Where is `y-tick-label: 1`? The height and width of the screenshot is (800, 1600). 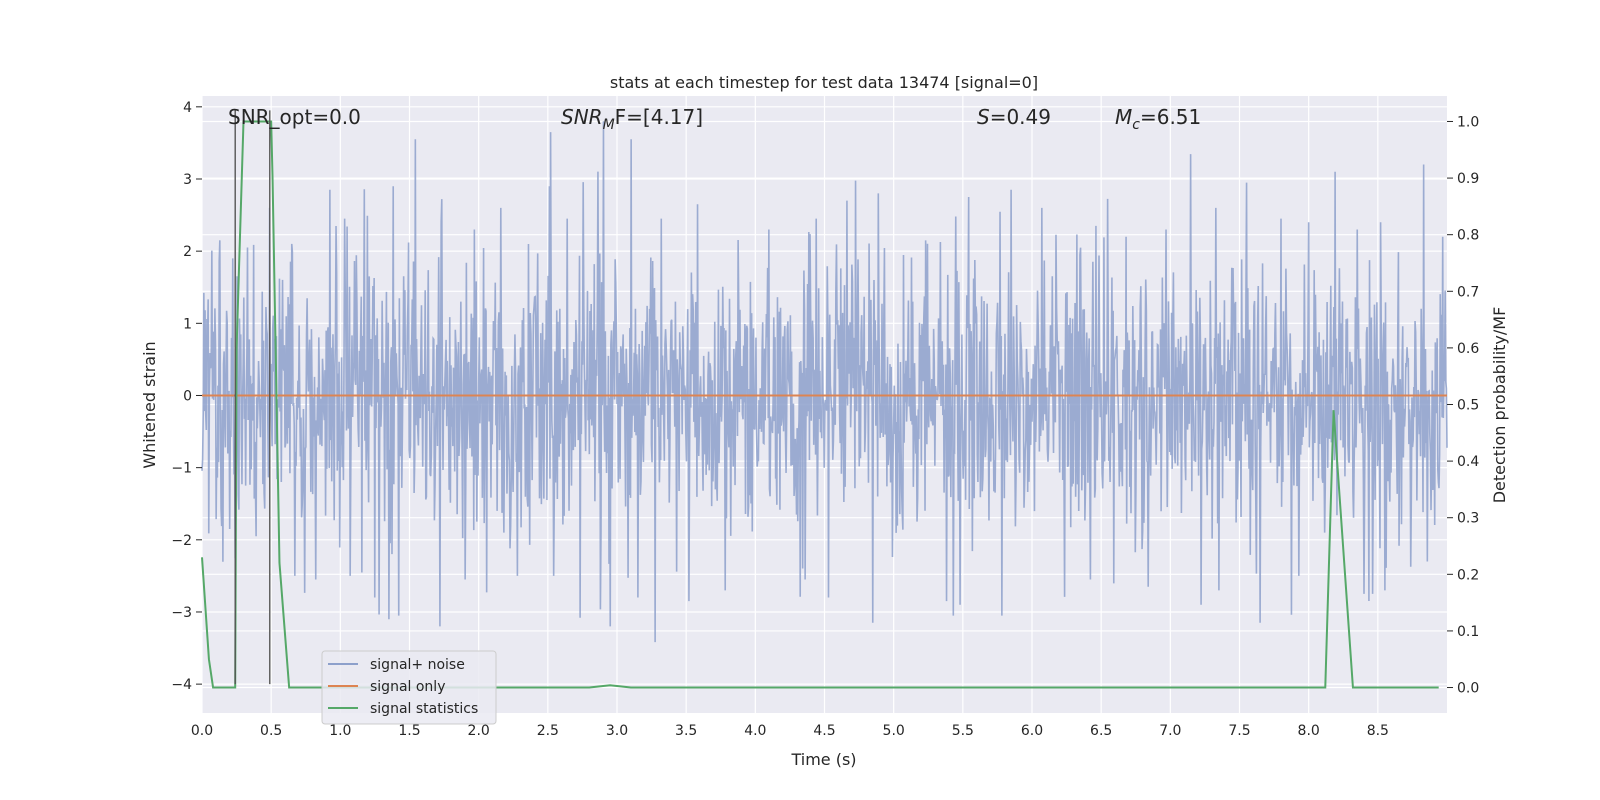
y-tick-label: 1 is located at coordinates (187, 324).